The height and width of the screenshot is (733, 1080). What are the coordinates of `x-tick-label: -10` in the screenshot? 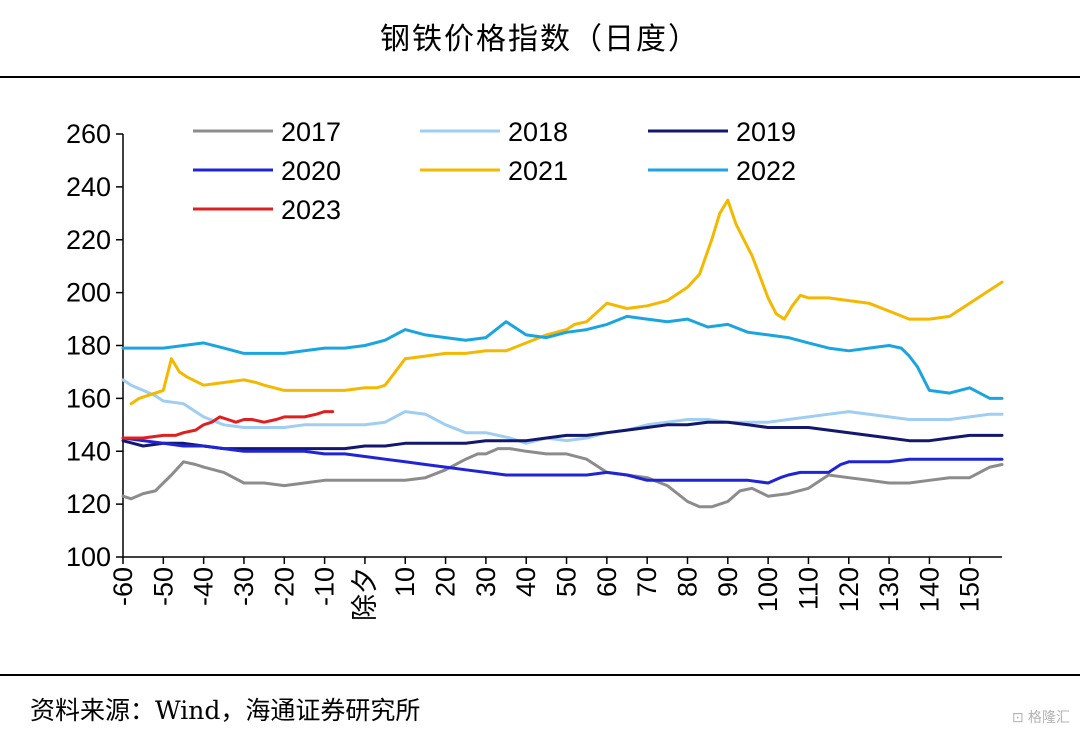 It's located at (325, 586).